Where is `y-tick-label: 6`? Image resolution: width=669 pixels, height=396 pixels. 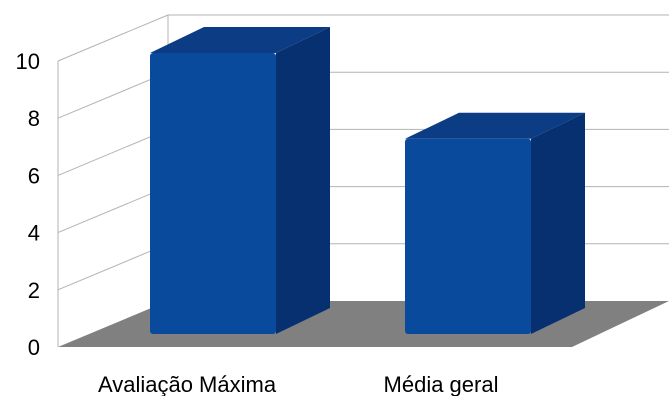
y-tick-label: 6 is located at coordinates (34, 175).